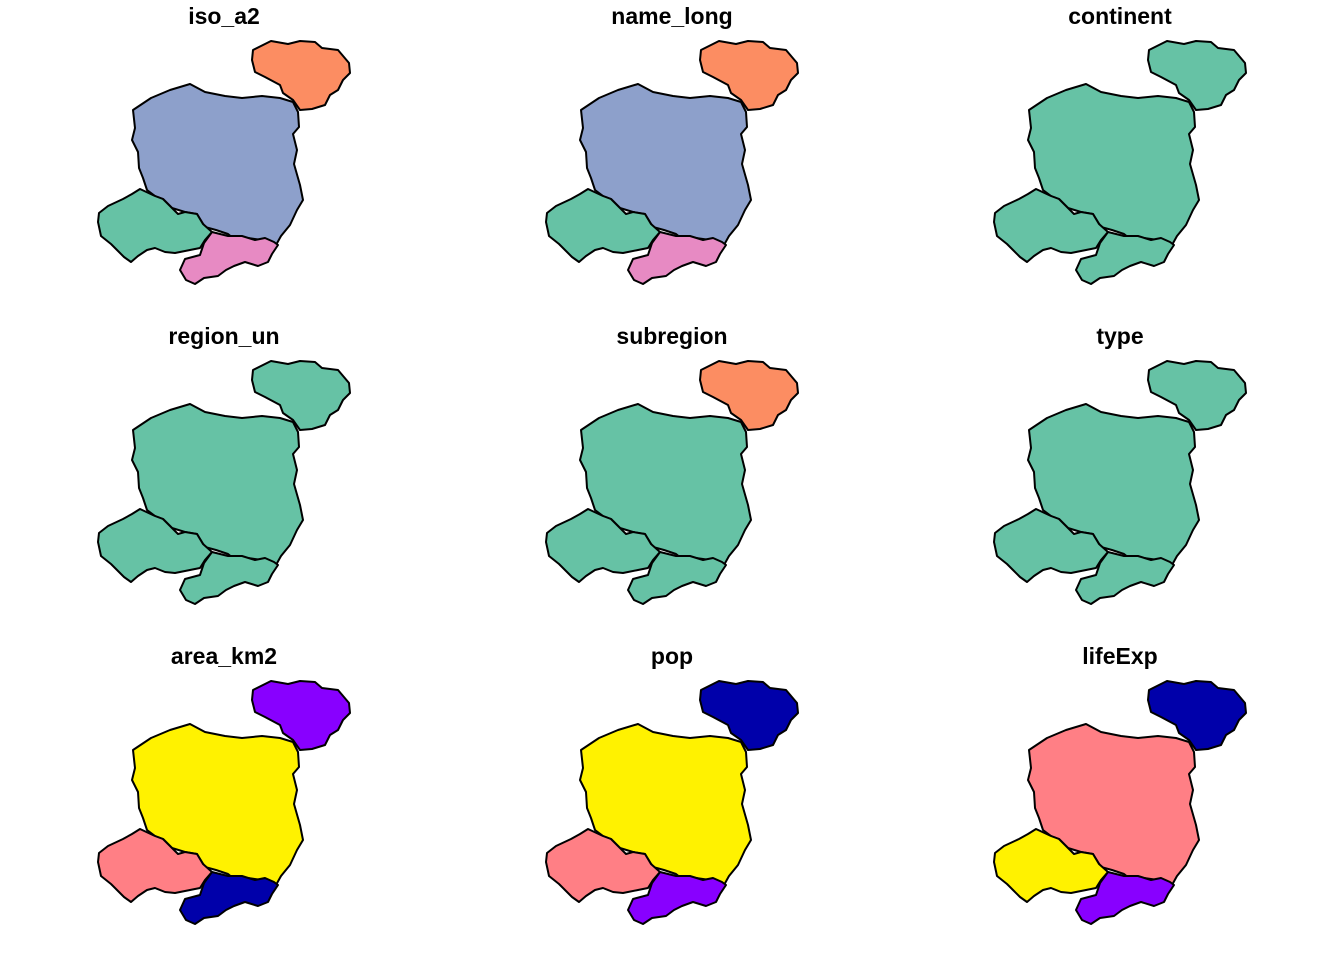 This screenshot has width=1344, height=960. Describe the element at coordinates (672, 656) in the screenshot. I see `panel-title: pop` at that location.